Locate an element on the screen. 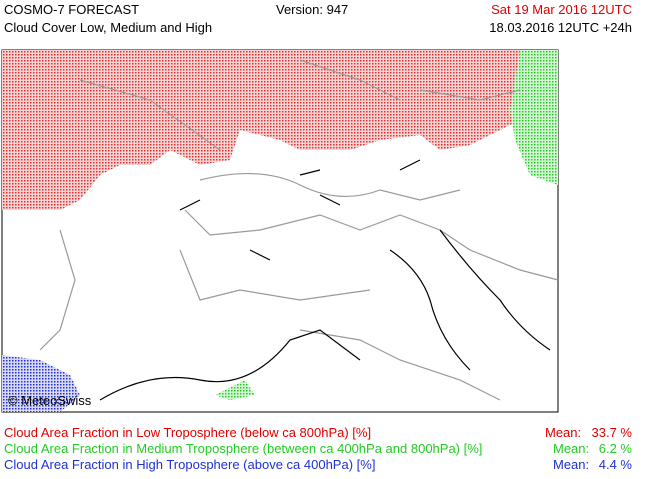 The image size is (650, 479). mean-value: 6.2 % is located at coordinates (616, 448).